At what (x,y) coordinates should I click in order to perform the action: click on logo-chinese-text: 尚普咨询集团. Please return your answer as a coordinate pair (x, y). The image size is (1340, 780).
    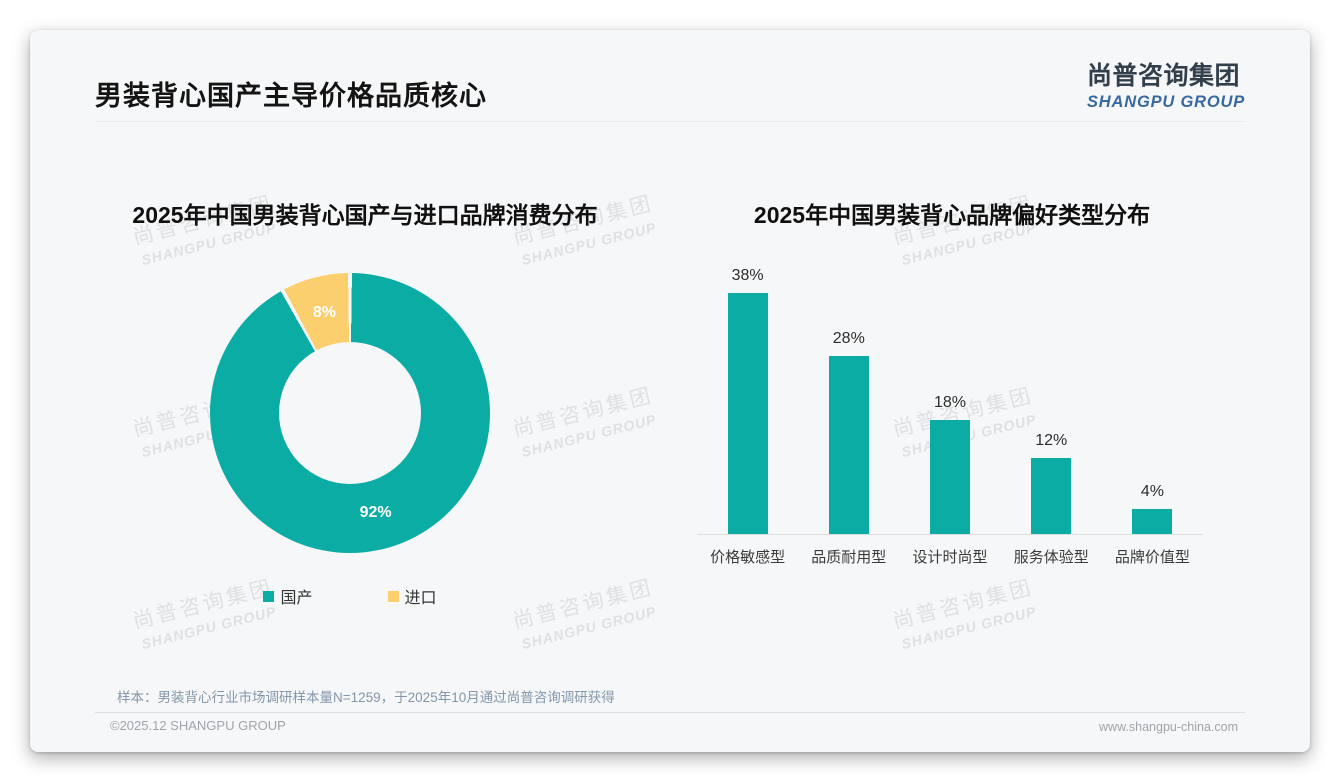
    Looking at the image, I should click on (1164, 76).